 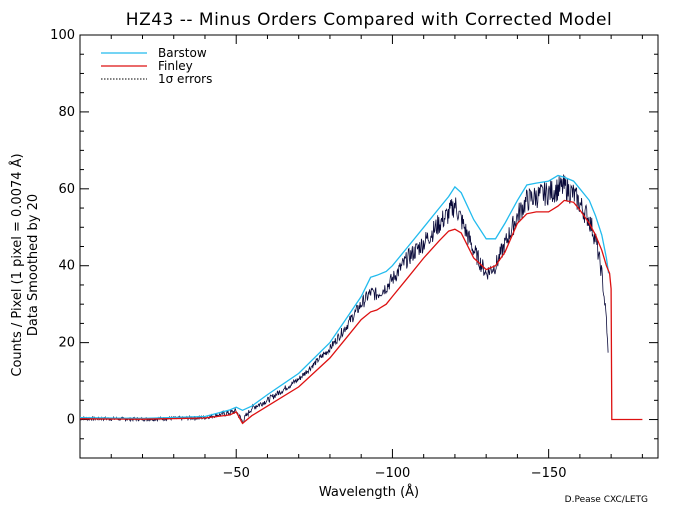 What do you see at coordinates (235, 473) in the screenshot?
I see `x-tick-label: −50` at bounding box center [235, 473].